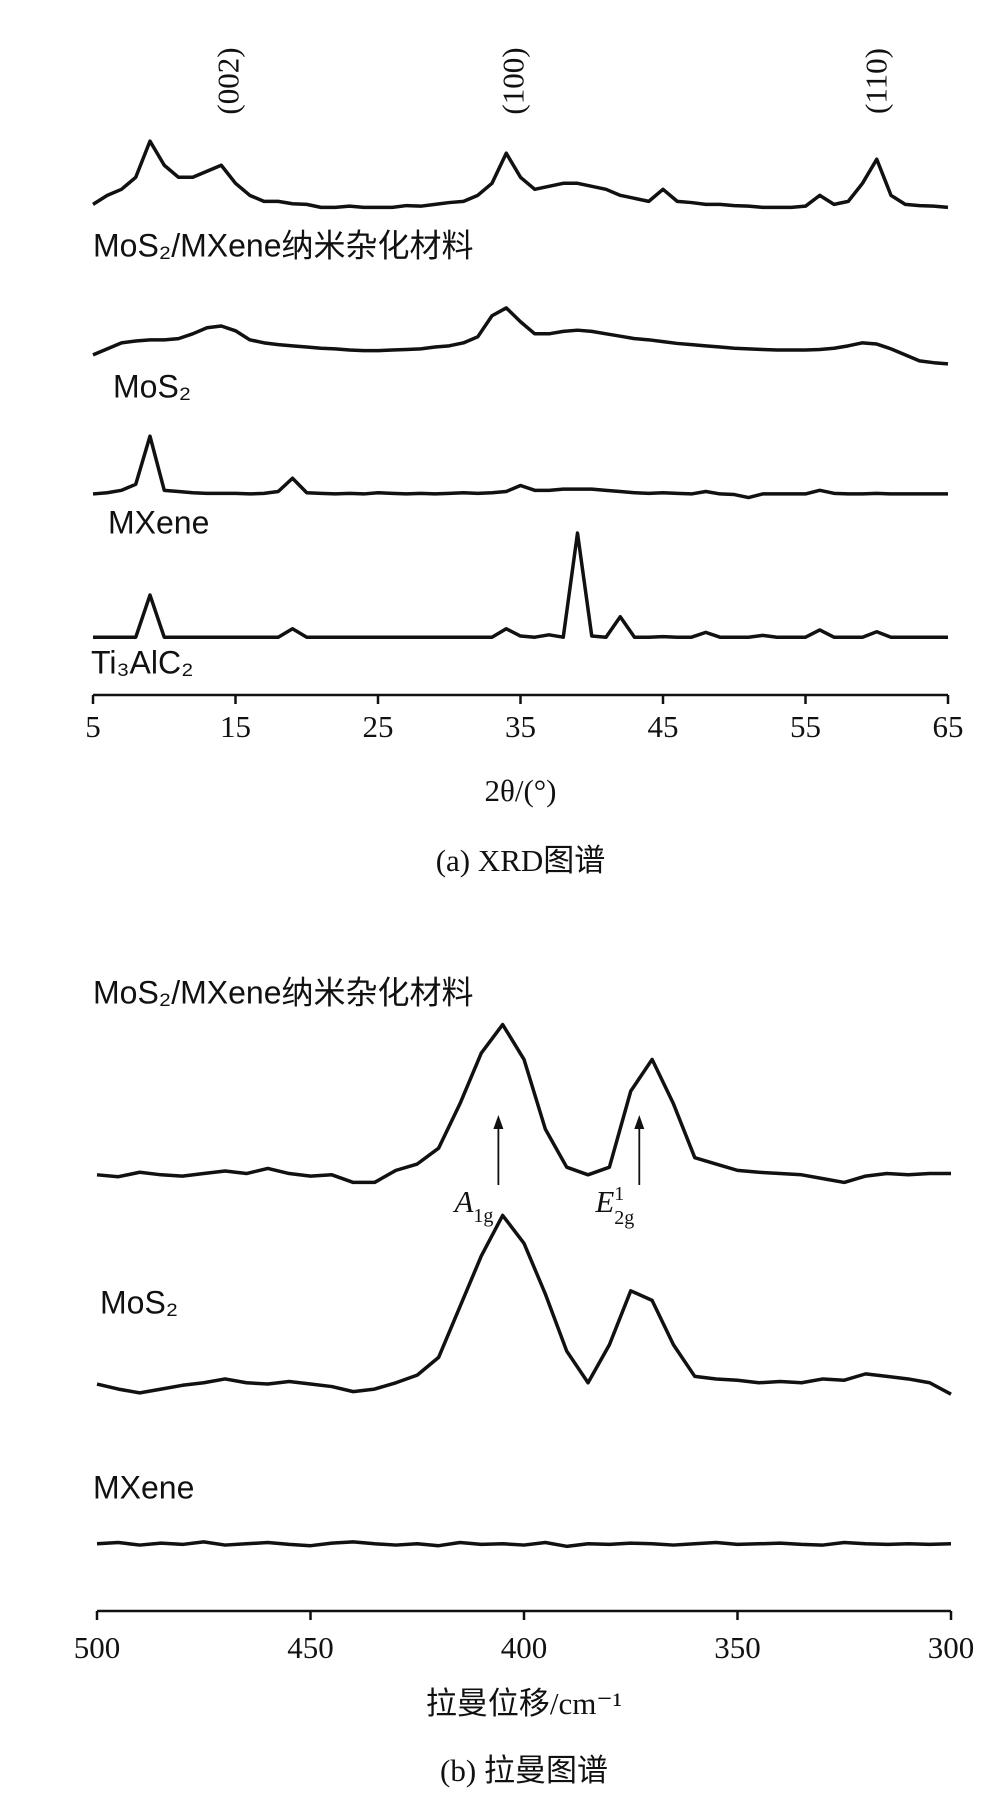 The height and width of the screenshot is (1819, 1000). What do you see at coordinates (604, 1201) in the screenshot?
I see `mode-letter: E` at bounding box center [604, 1201].